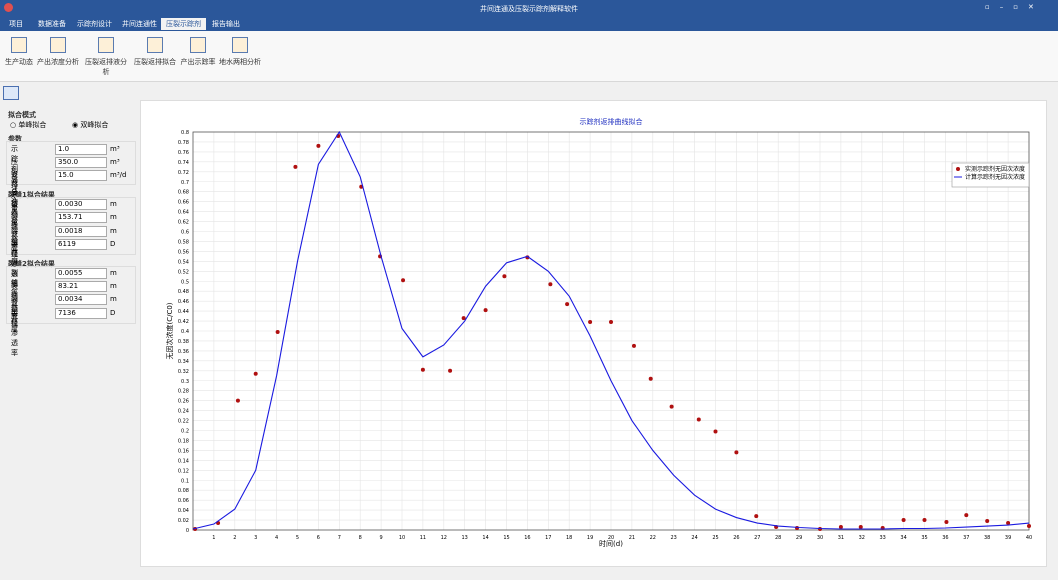 The image size is (1058, 580). I want to click on field-label: 压裂液总注入量, so click(14, 192).